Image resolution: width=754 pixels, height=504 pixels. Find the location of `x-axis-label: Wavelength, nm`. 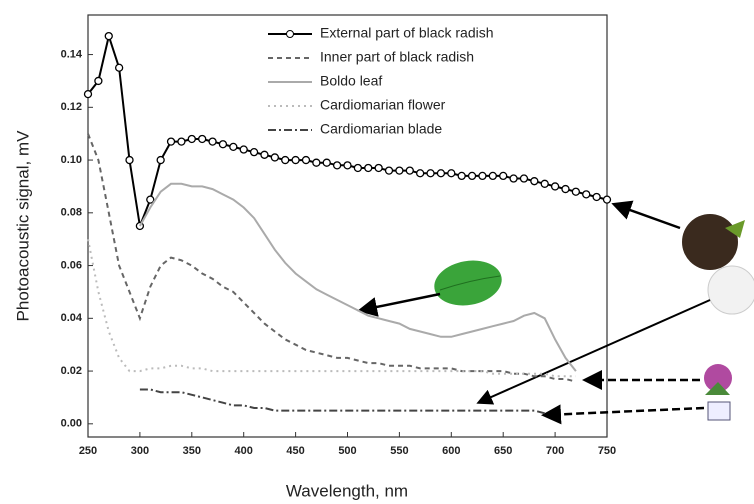

x-axis-label: Wavelength, nm is located at coordinates (347, 490).